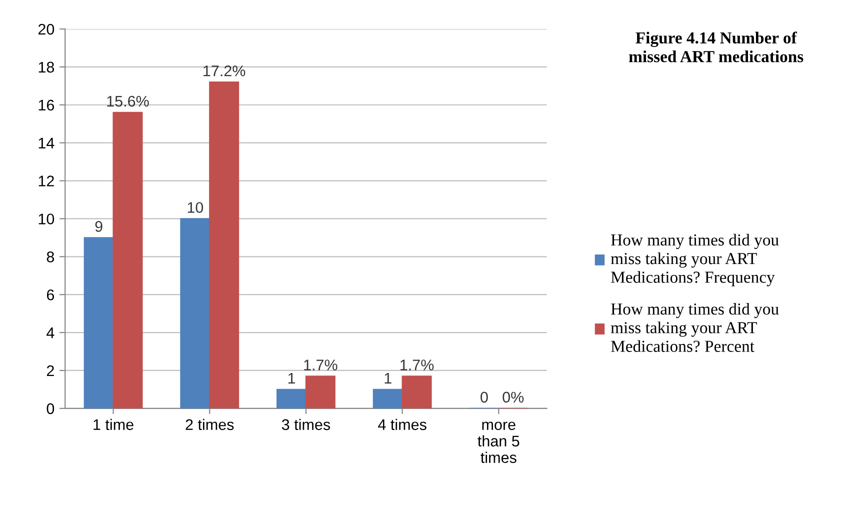 The width and height of the screenshot is (868, 527). Describe the element at coordinates (50, 408) in the screenshot. I see `y-tick-label: 0` at that location.